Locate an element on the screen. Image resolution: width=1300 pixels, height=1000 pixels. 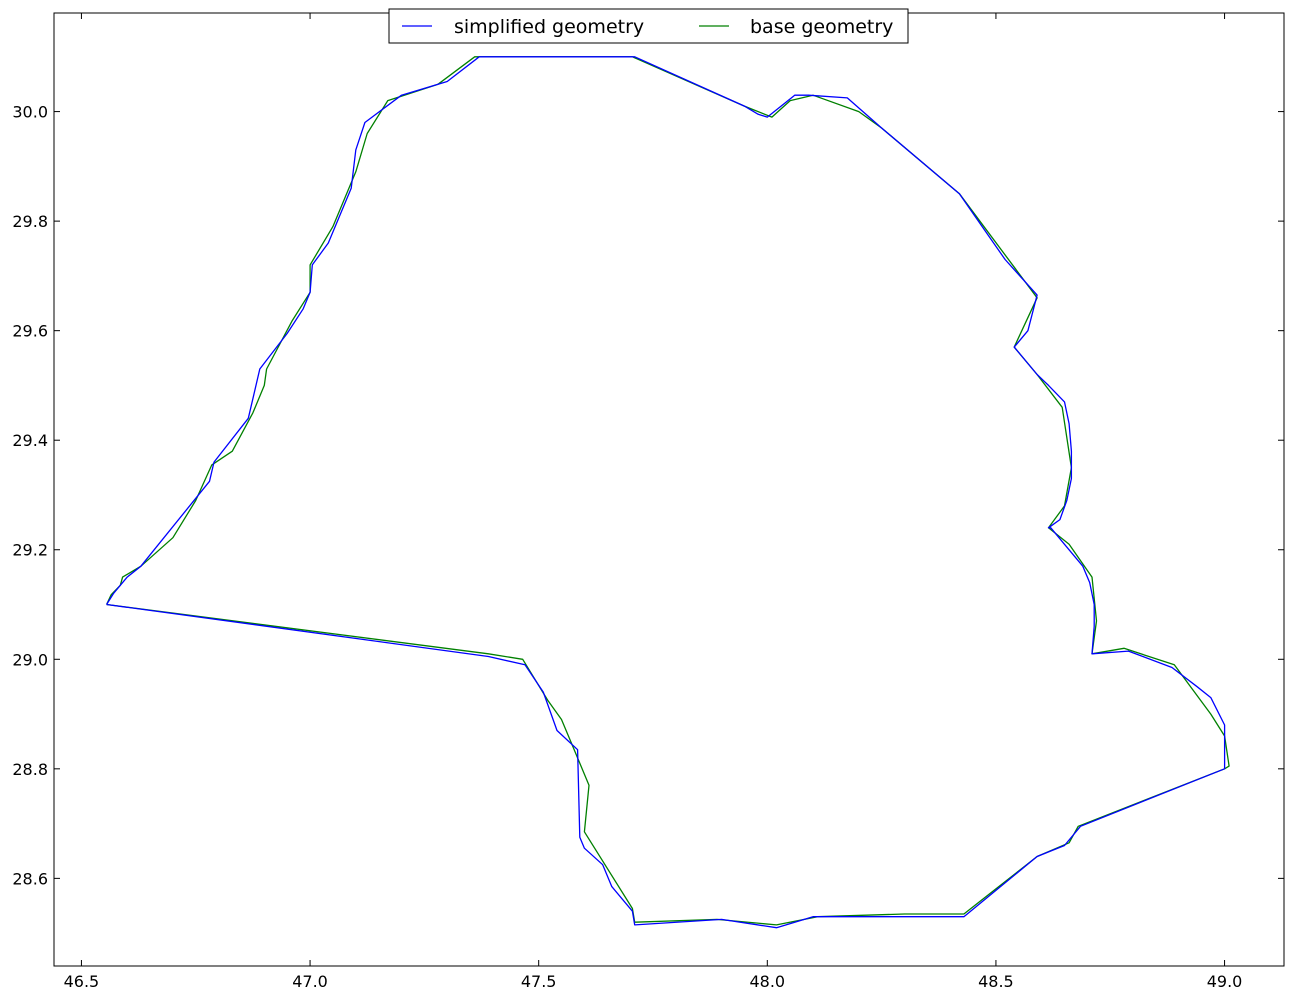
x-tick-label: 49.0 is located at coordinates (1225, 981).